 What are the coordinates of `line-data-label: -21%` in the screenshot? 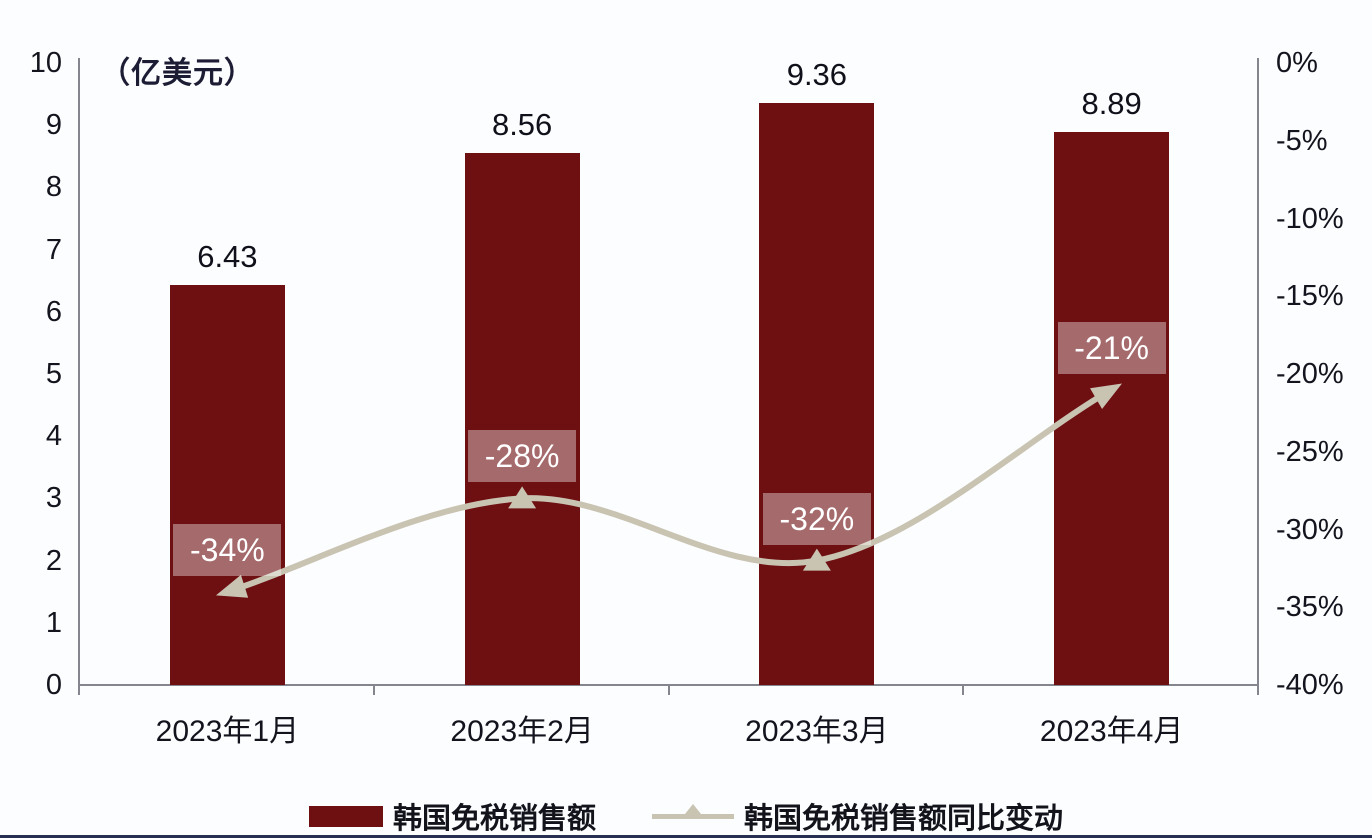 It's located at (1111, 347).